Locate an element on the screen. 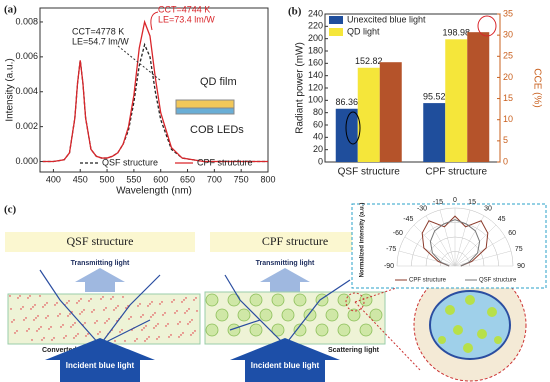 The height and width of the screenshot is (382, 550). angle-label: -90 is located at coordinates (389, 266).